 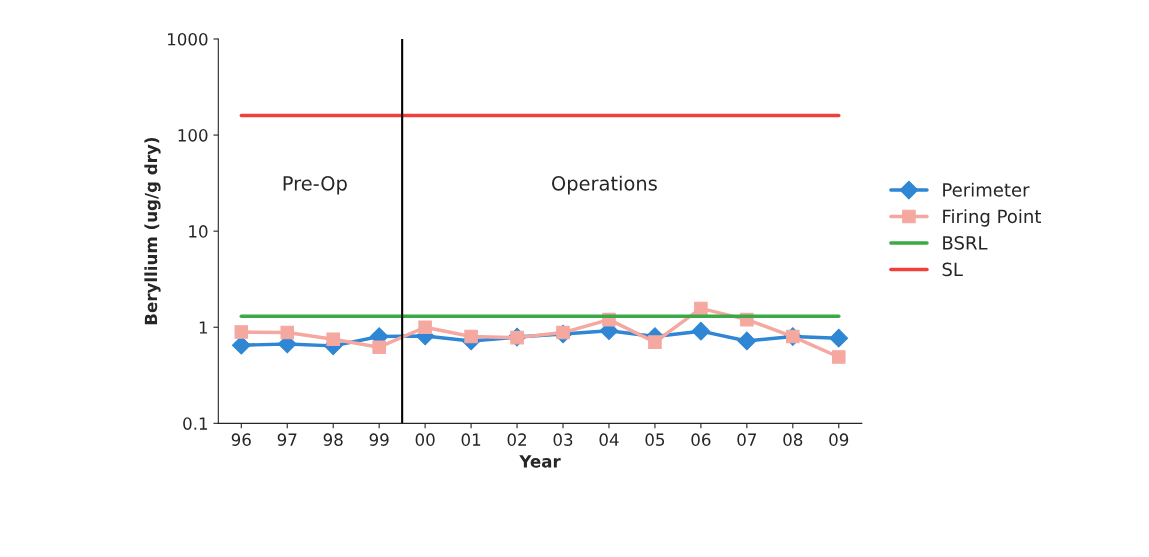 What do you see at coordinates (195, 423) in the screenshot?
I see `y-tick-label: 0.1` at bounding box center [195, 423].